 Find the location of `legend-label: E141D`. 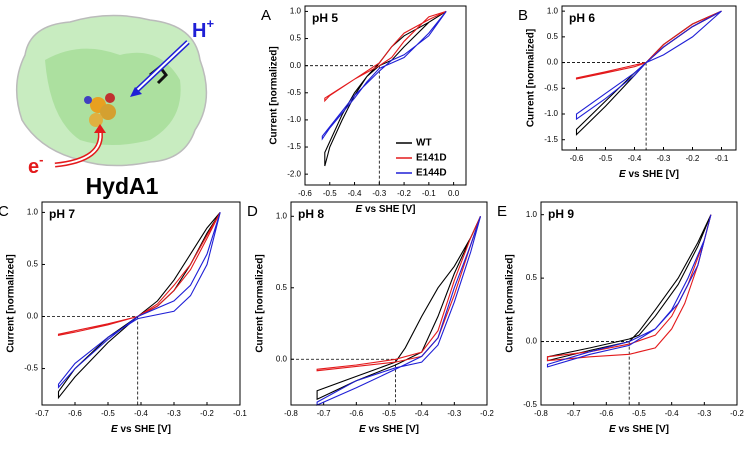

legend-label: E141D is located at coordinates (431, 158).